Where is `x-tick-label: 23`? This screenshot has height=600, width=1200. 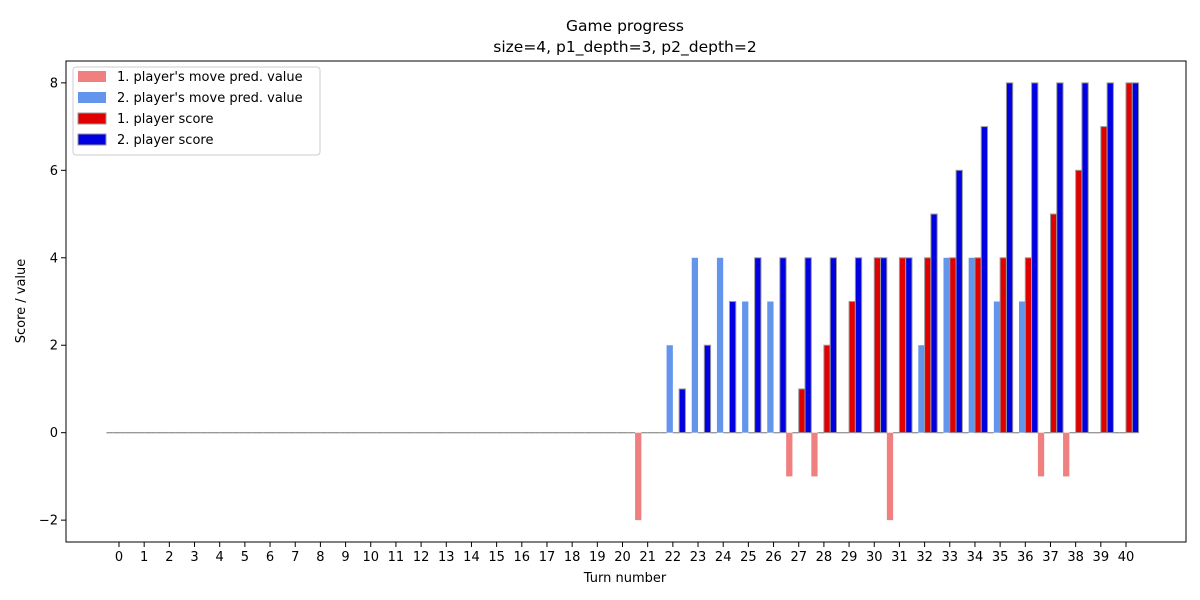 x-tick-label: 23 is located at coordinates (698, 557).